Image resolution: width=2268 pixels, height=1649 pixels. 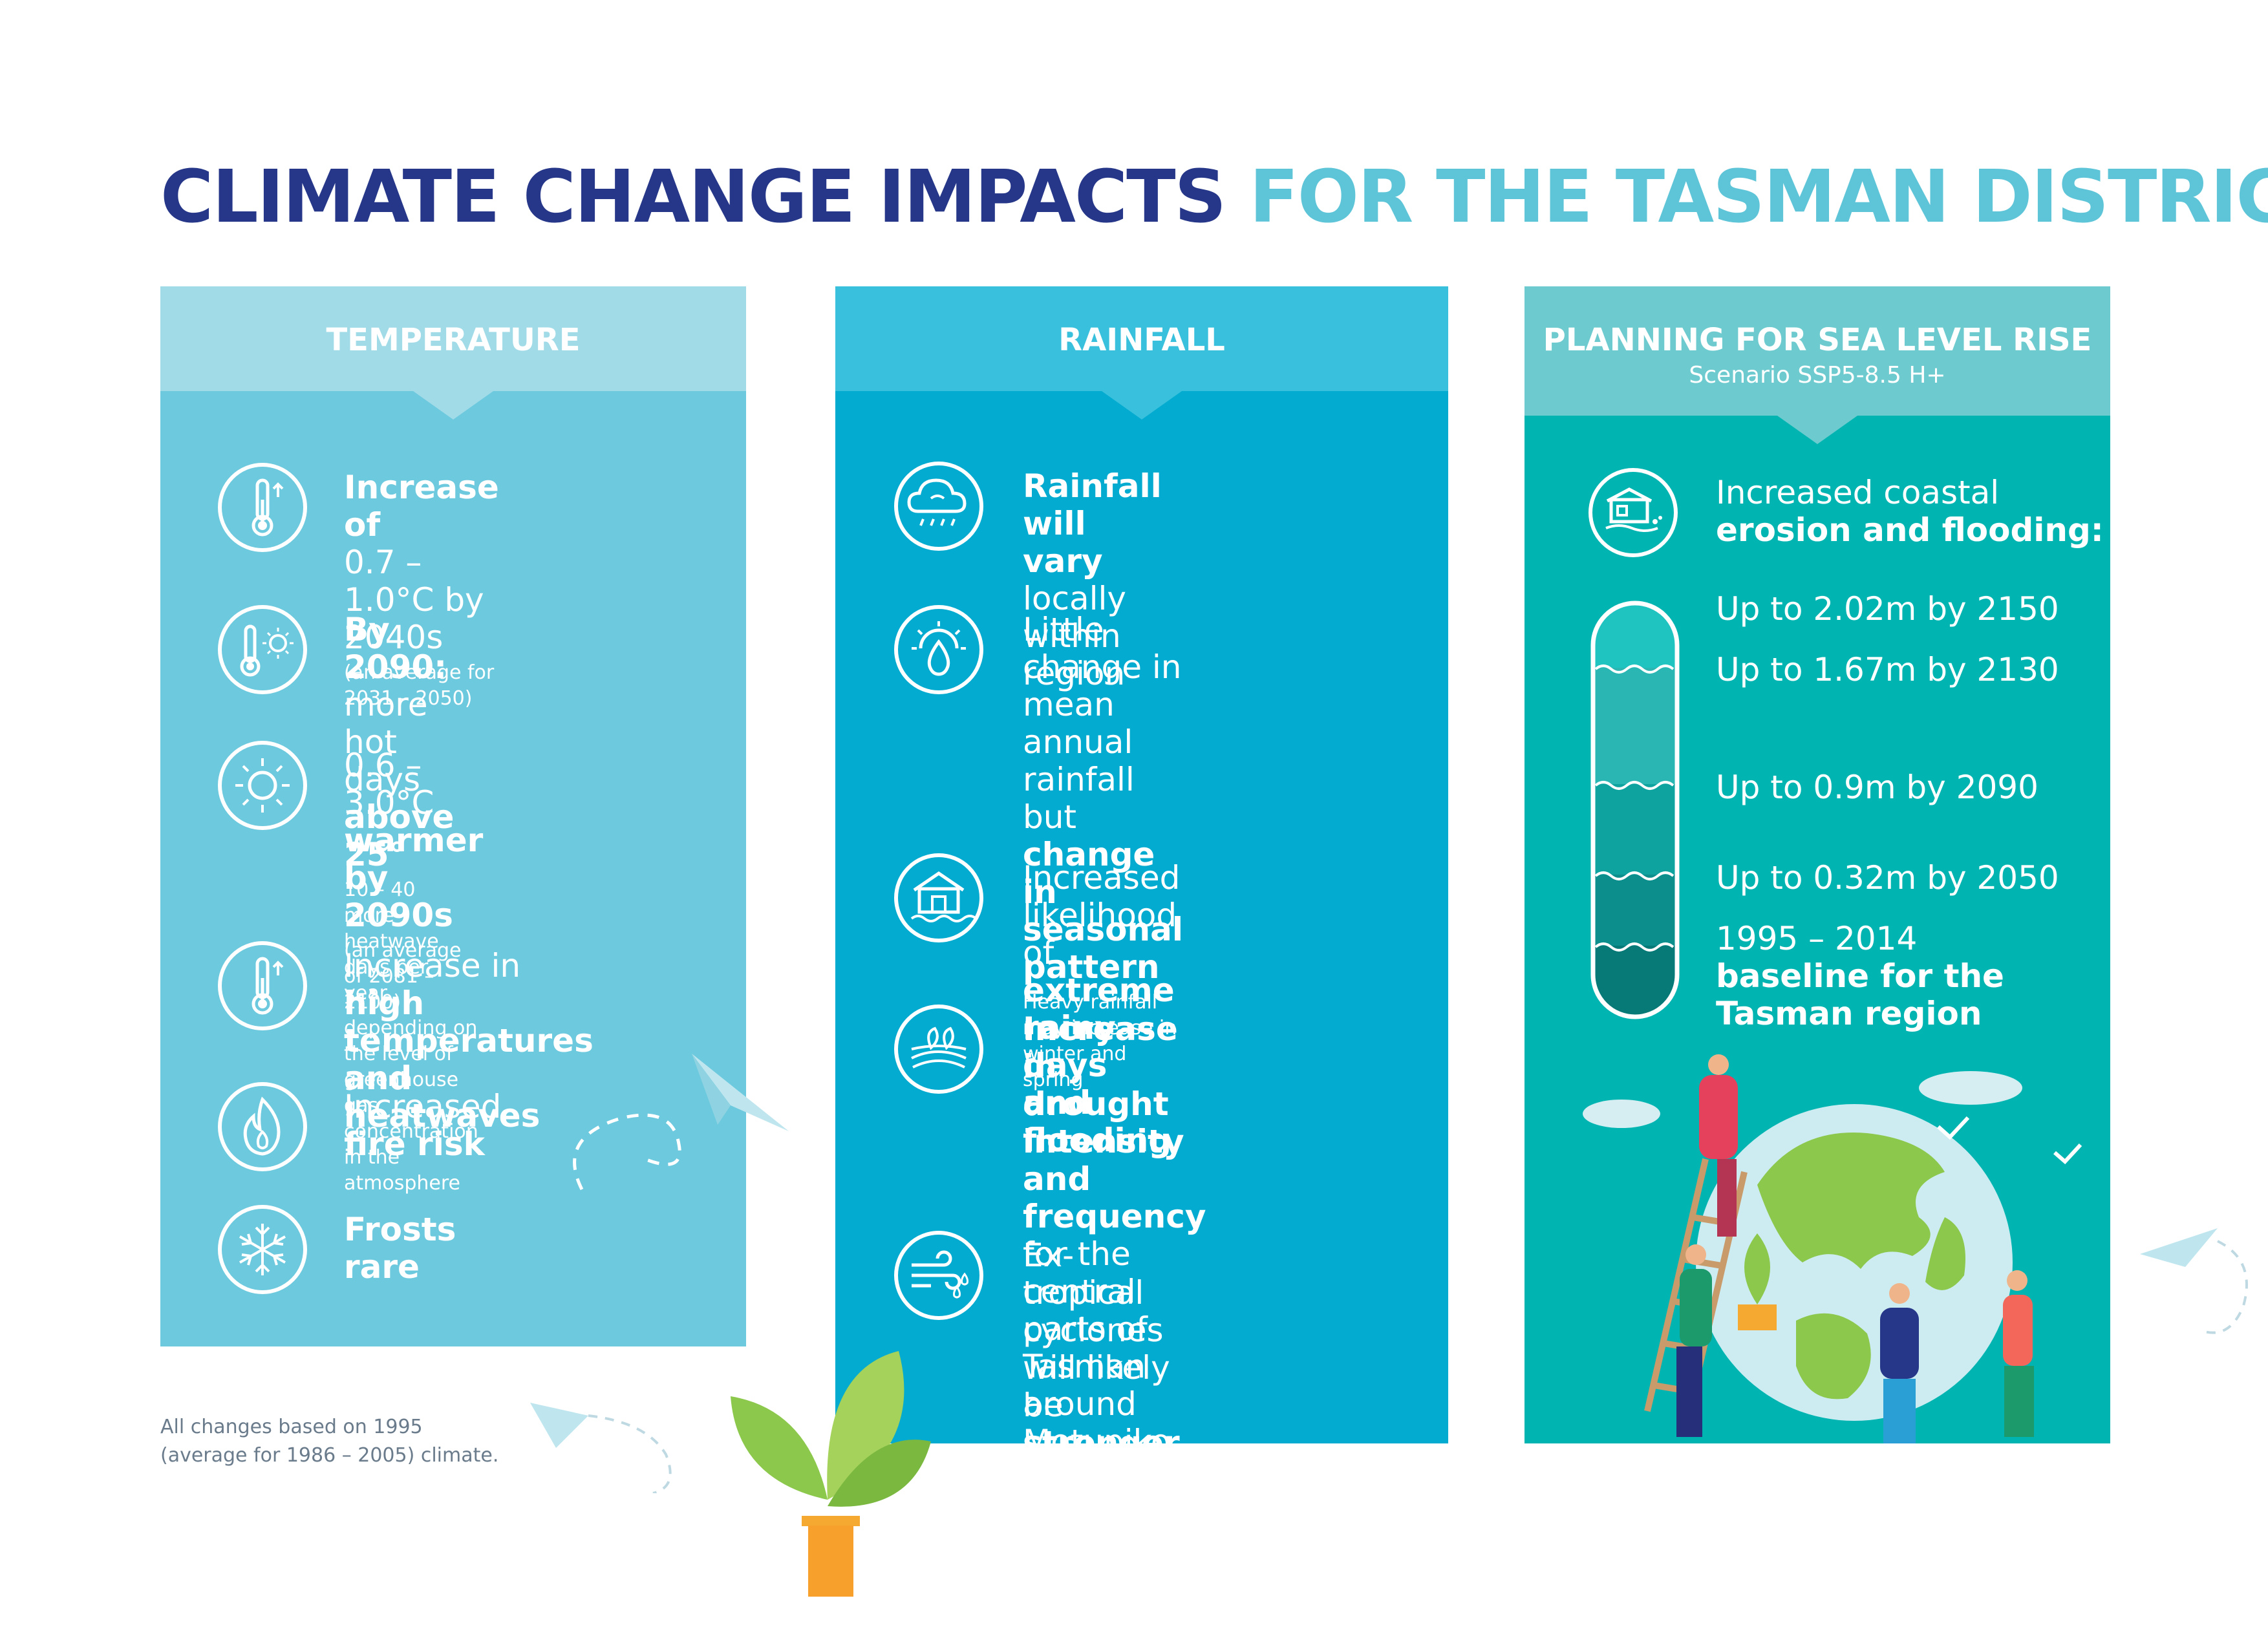 I want to click on flooded-house-icon, so click(x=938, y=897).